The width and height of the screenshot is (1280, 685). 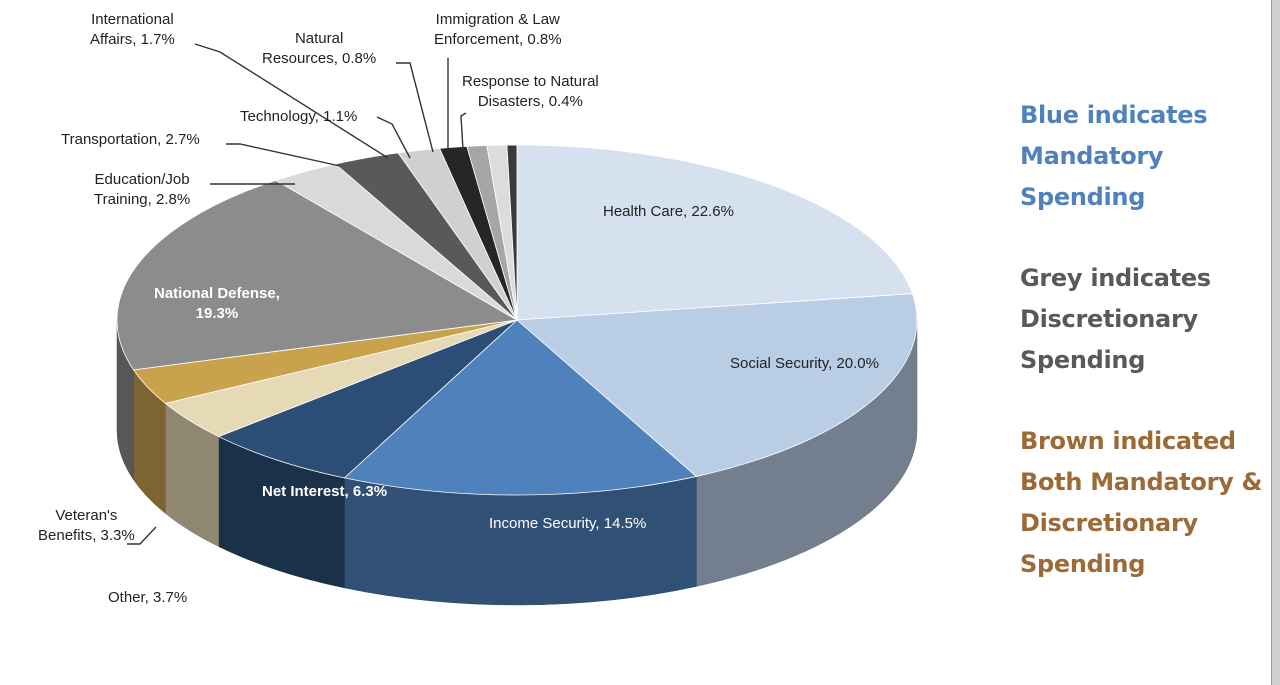 What do you see at coordinates (317, 275) in the screenshot?
I see `pie-slice-national-defense` at bounding box center [317, 275].